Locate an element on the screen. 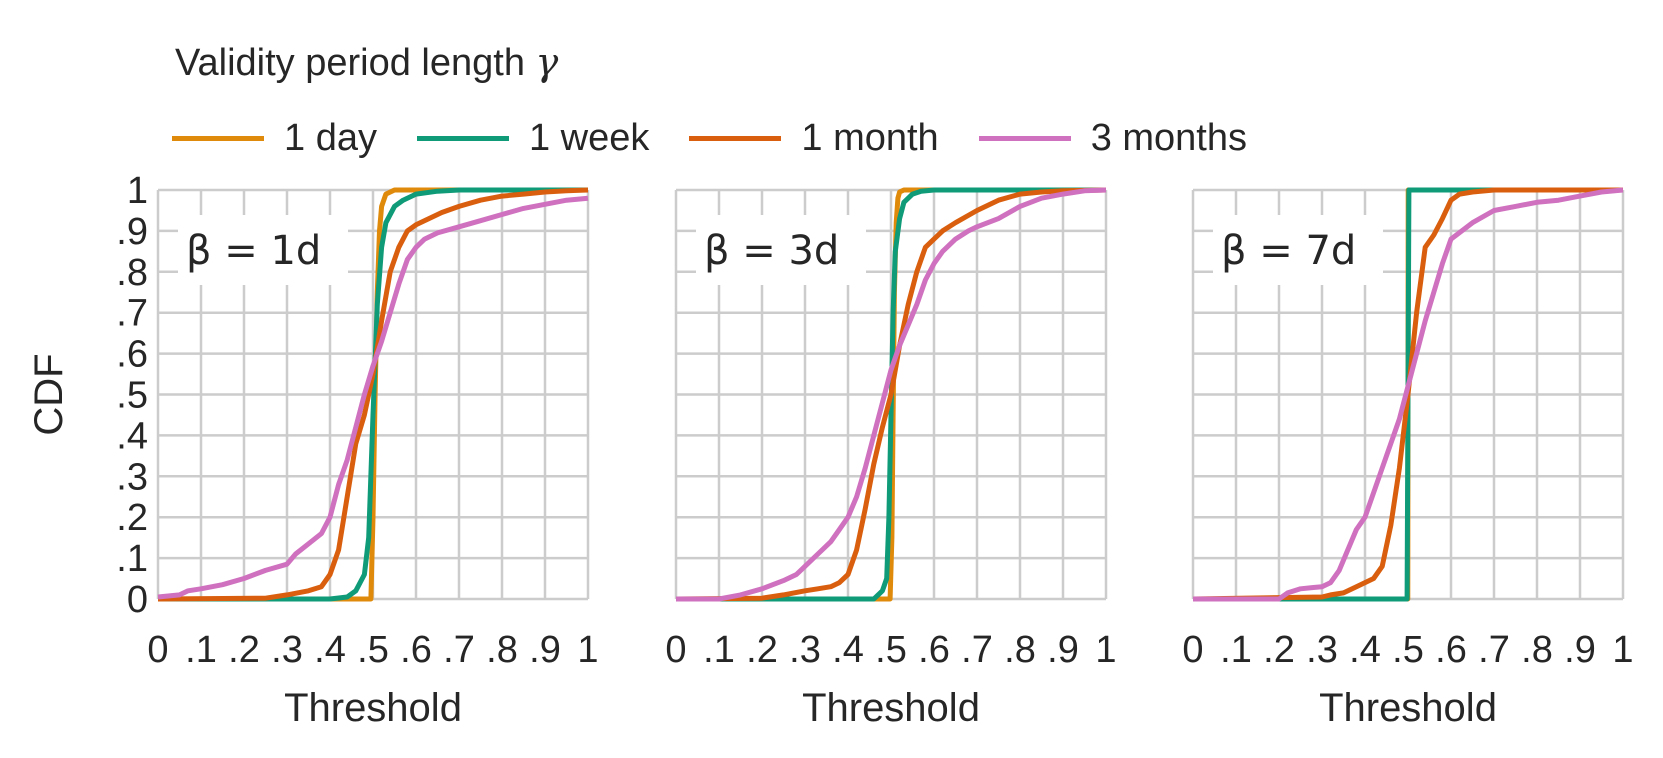 The width and height of the screenshot is (1663, 758). y-tick-label: 0 is located at coordinates (137, 600).